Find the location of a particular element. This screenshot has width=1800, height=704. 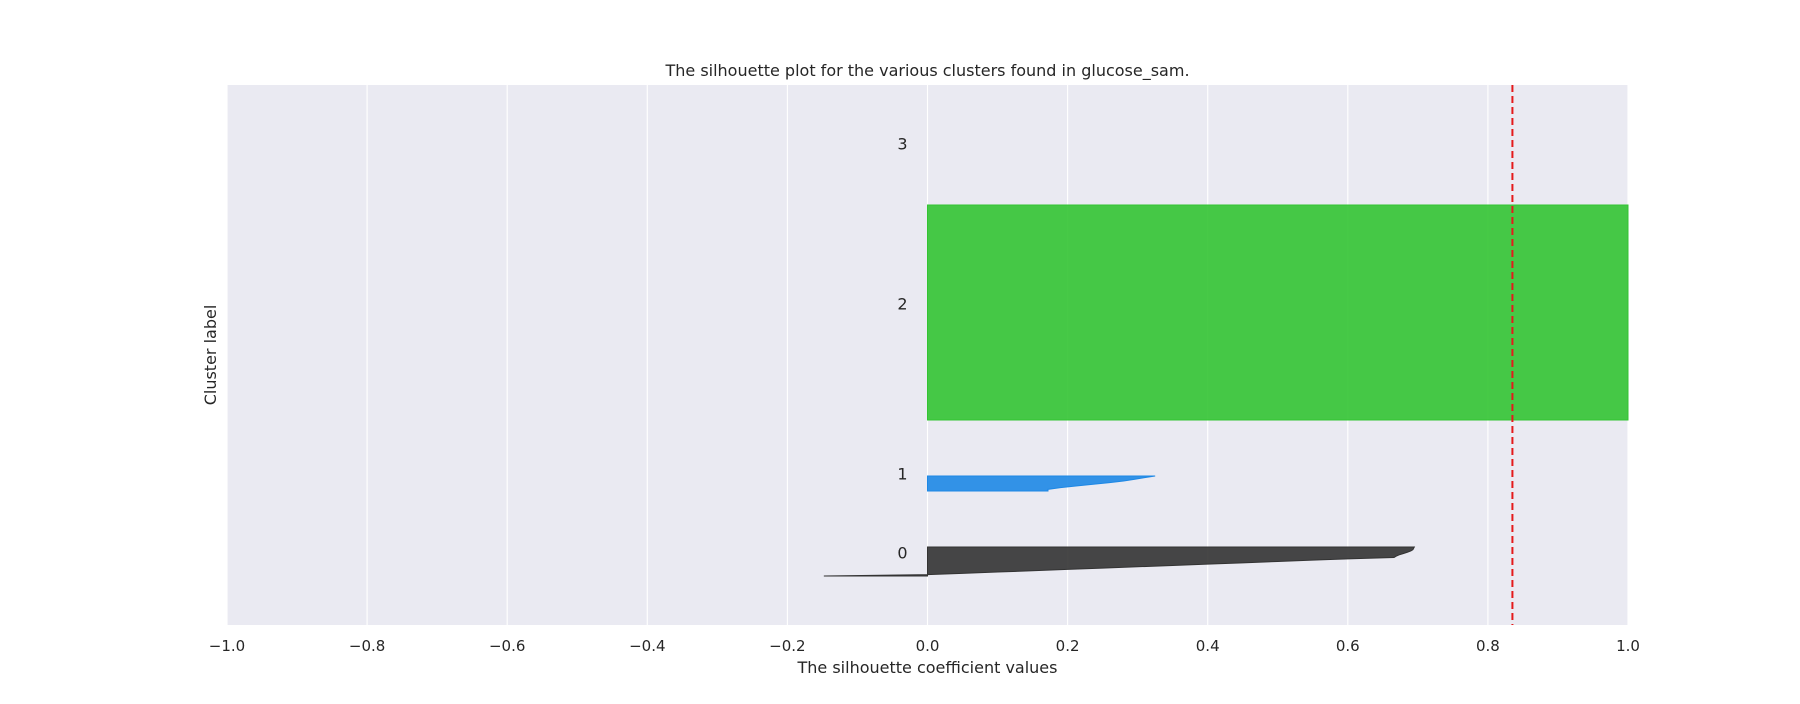

x-tick-label: −0.2 is located at coordinates (787, 646).